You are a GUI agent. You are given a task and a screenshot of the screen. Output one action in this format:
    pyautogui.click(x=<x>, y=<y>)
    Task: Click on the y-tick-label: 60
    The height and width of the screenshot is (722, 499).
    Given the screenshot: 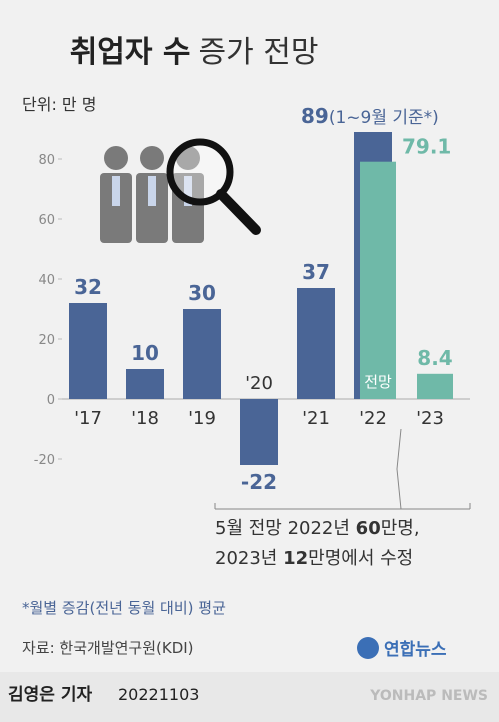 What is the action you would take?
    pyautogui.click(x=46, y=220)
    